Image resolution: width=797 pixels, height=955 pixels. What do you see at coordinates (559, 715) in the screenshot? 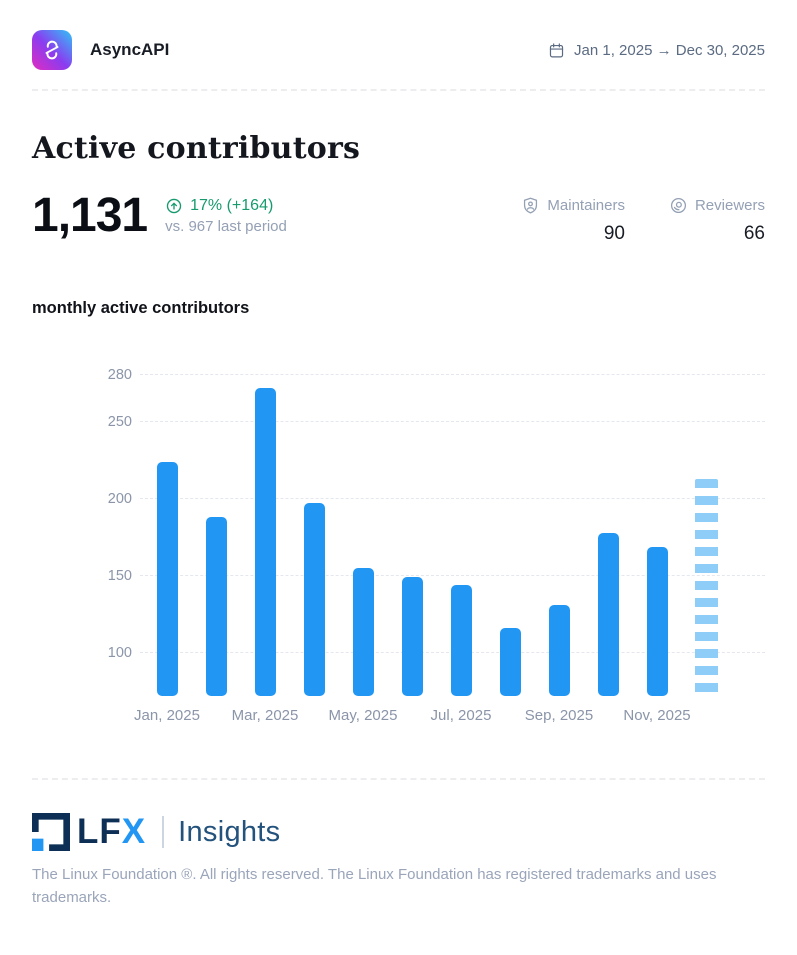
I see `x-axis-label-sep-2025: Sep, 2025` at bounding box center [559, 715].